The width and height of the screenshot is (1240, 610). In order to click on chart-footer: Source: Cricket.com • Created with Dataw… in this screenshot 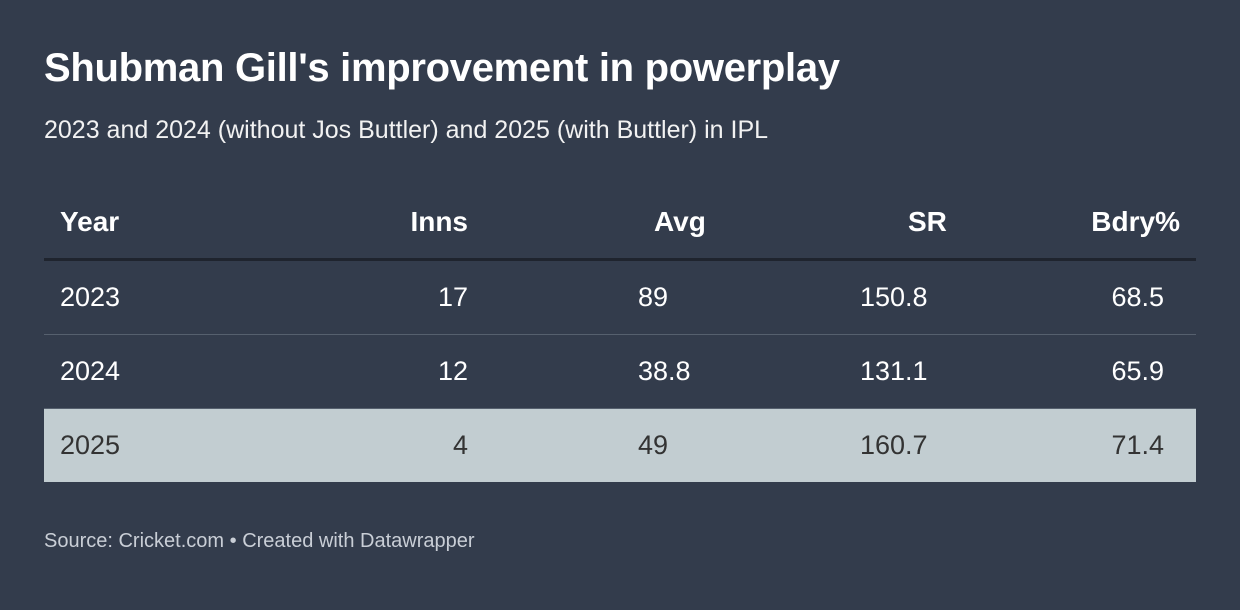, I will do `click(259, 541)`.